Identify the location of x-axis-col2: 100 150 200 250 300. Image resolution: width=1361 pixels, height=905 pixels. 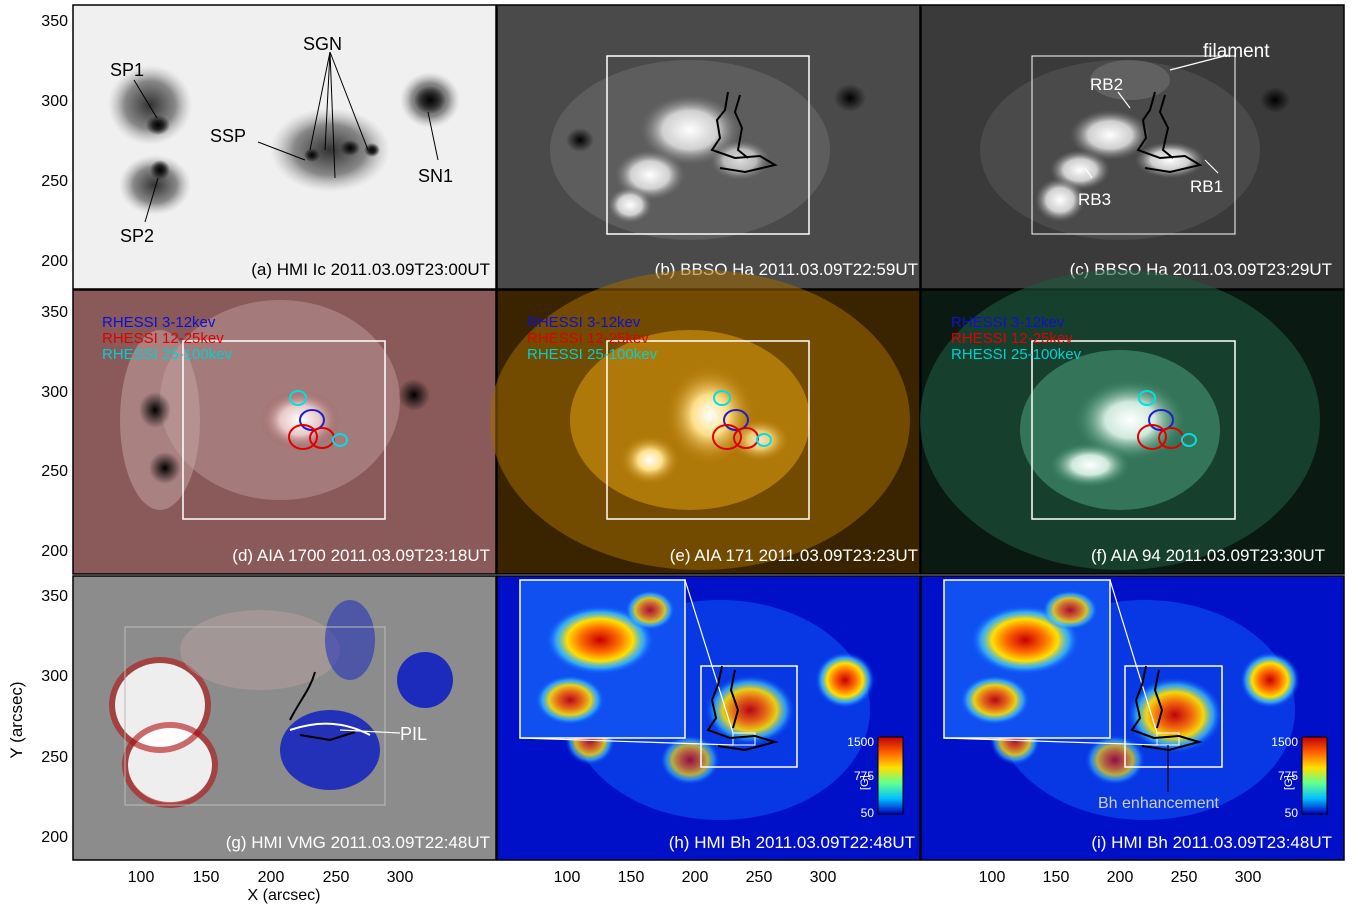
(695, 877).